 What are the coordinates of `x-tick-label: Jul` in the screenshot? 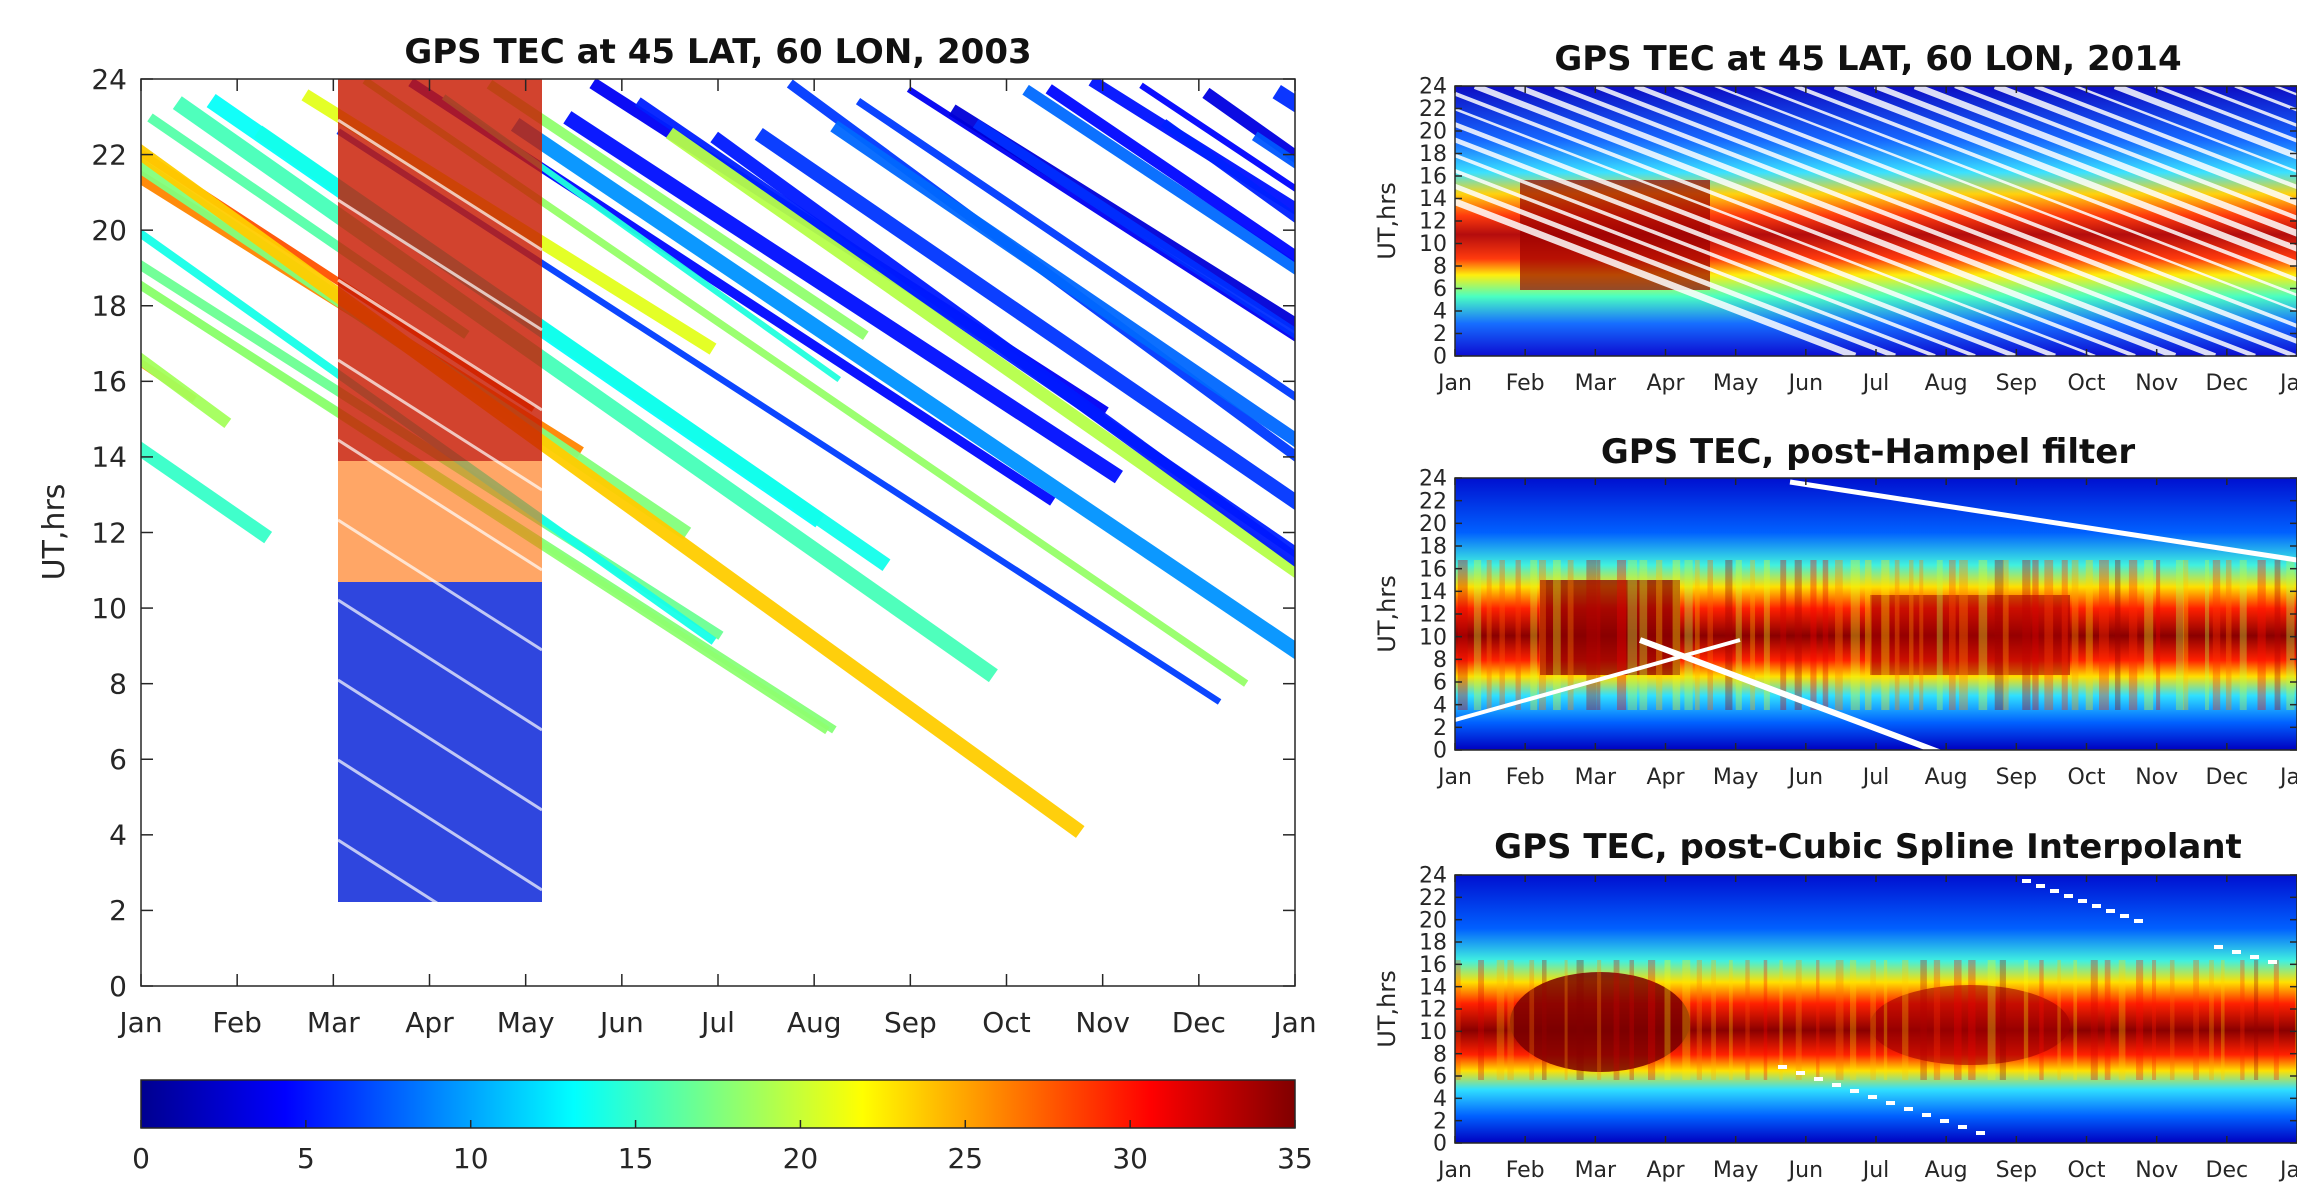 It's located at (1875, 383).